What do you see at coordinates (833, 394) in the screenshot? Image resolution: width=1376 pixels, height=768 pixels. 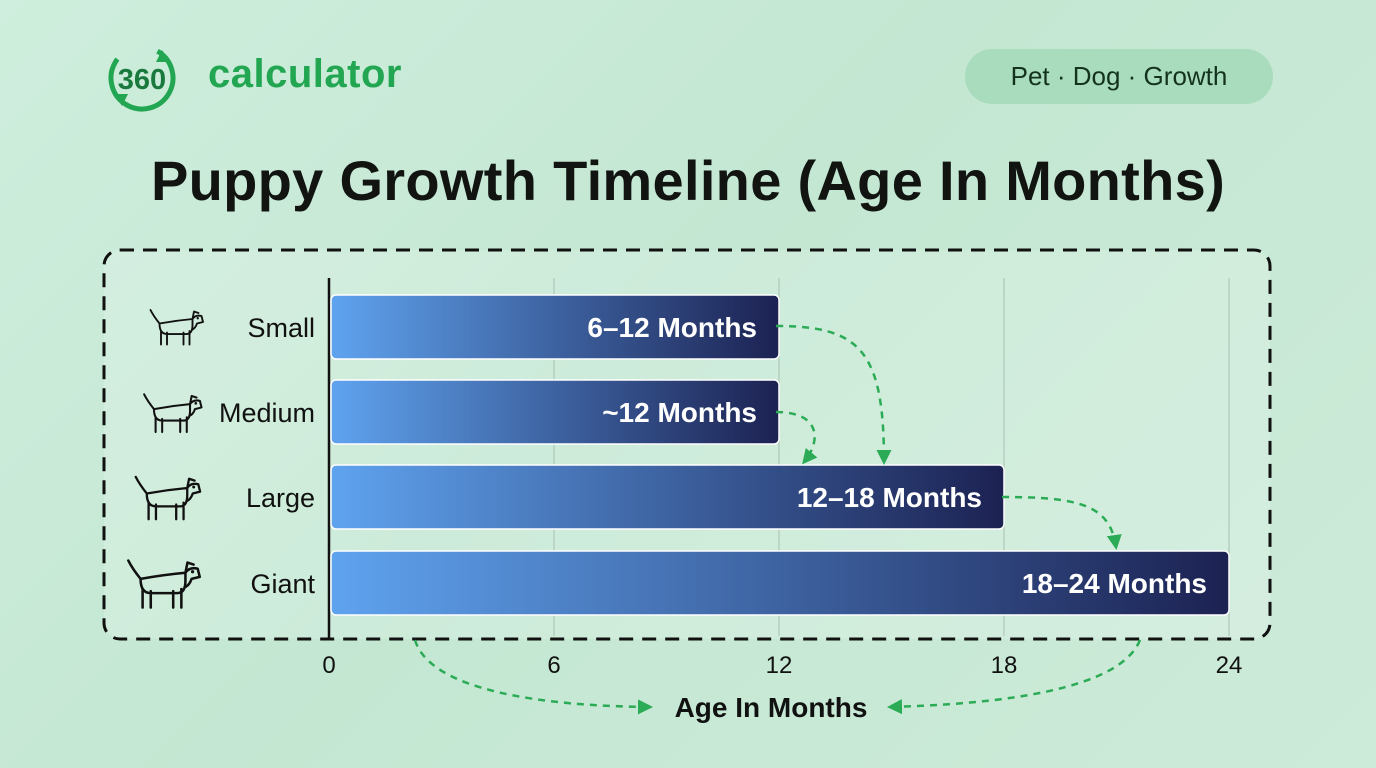 I see `arrow-small-to-large` at bounding box center [833, 394].